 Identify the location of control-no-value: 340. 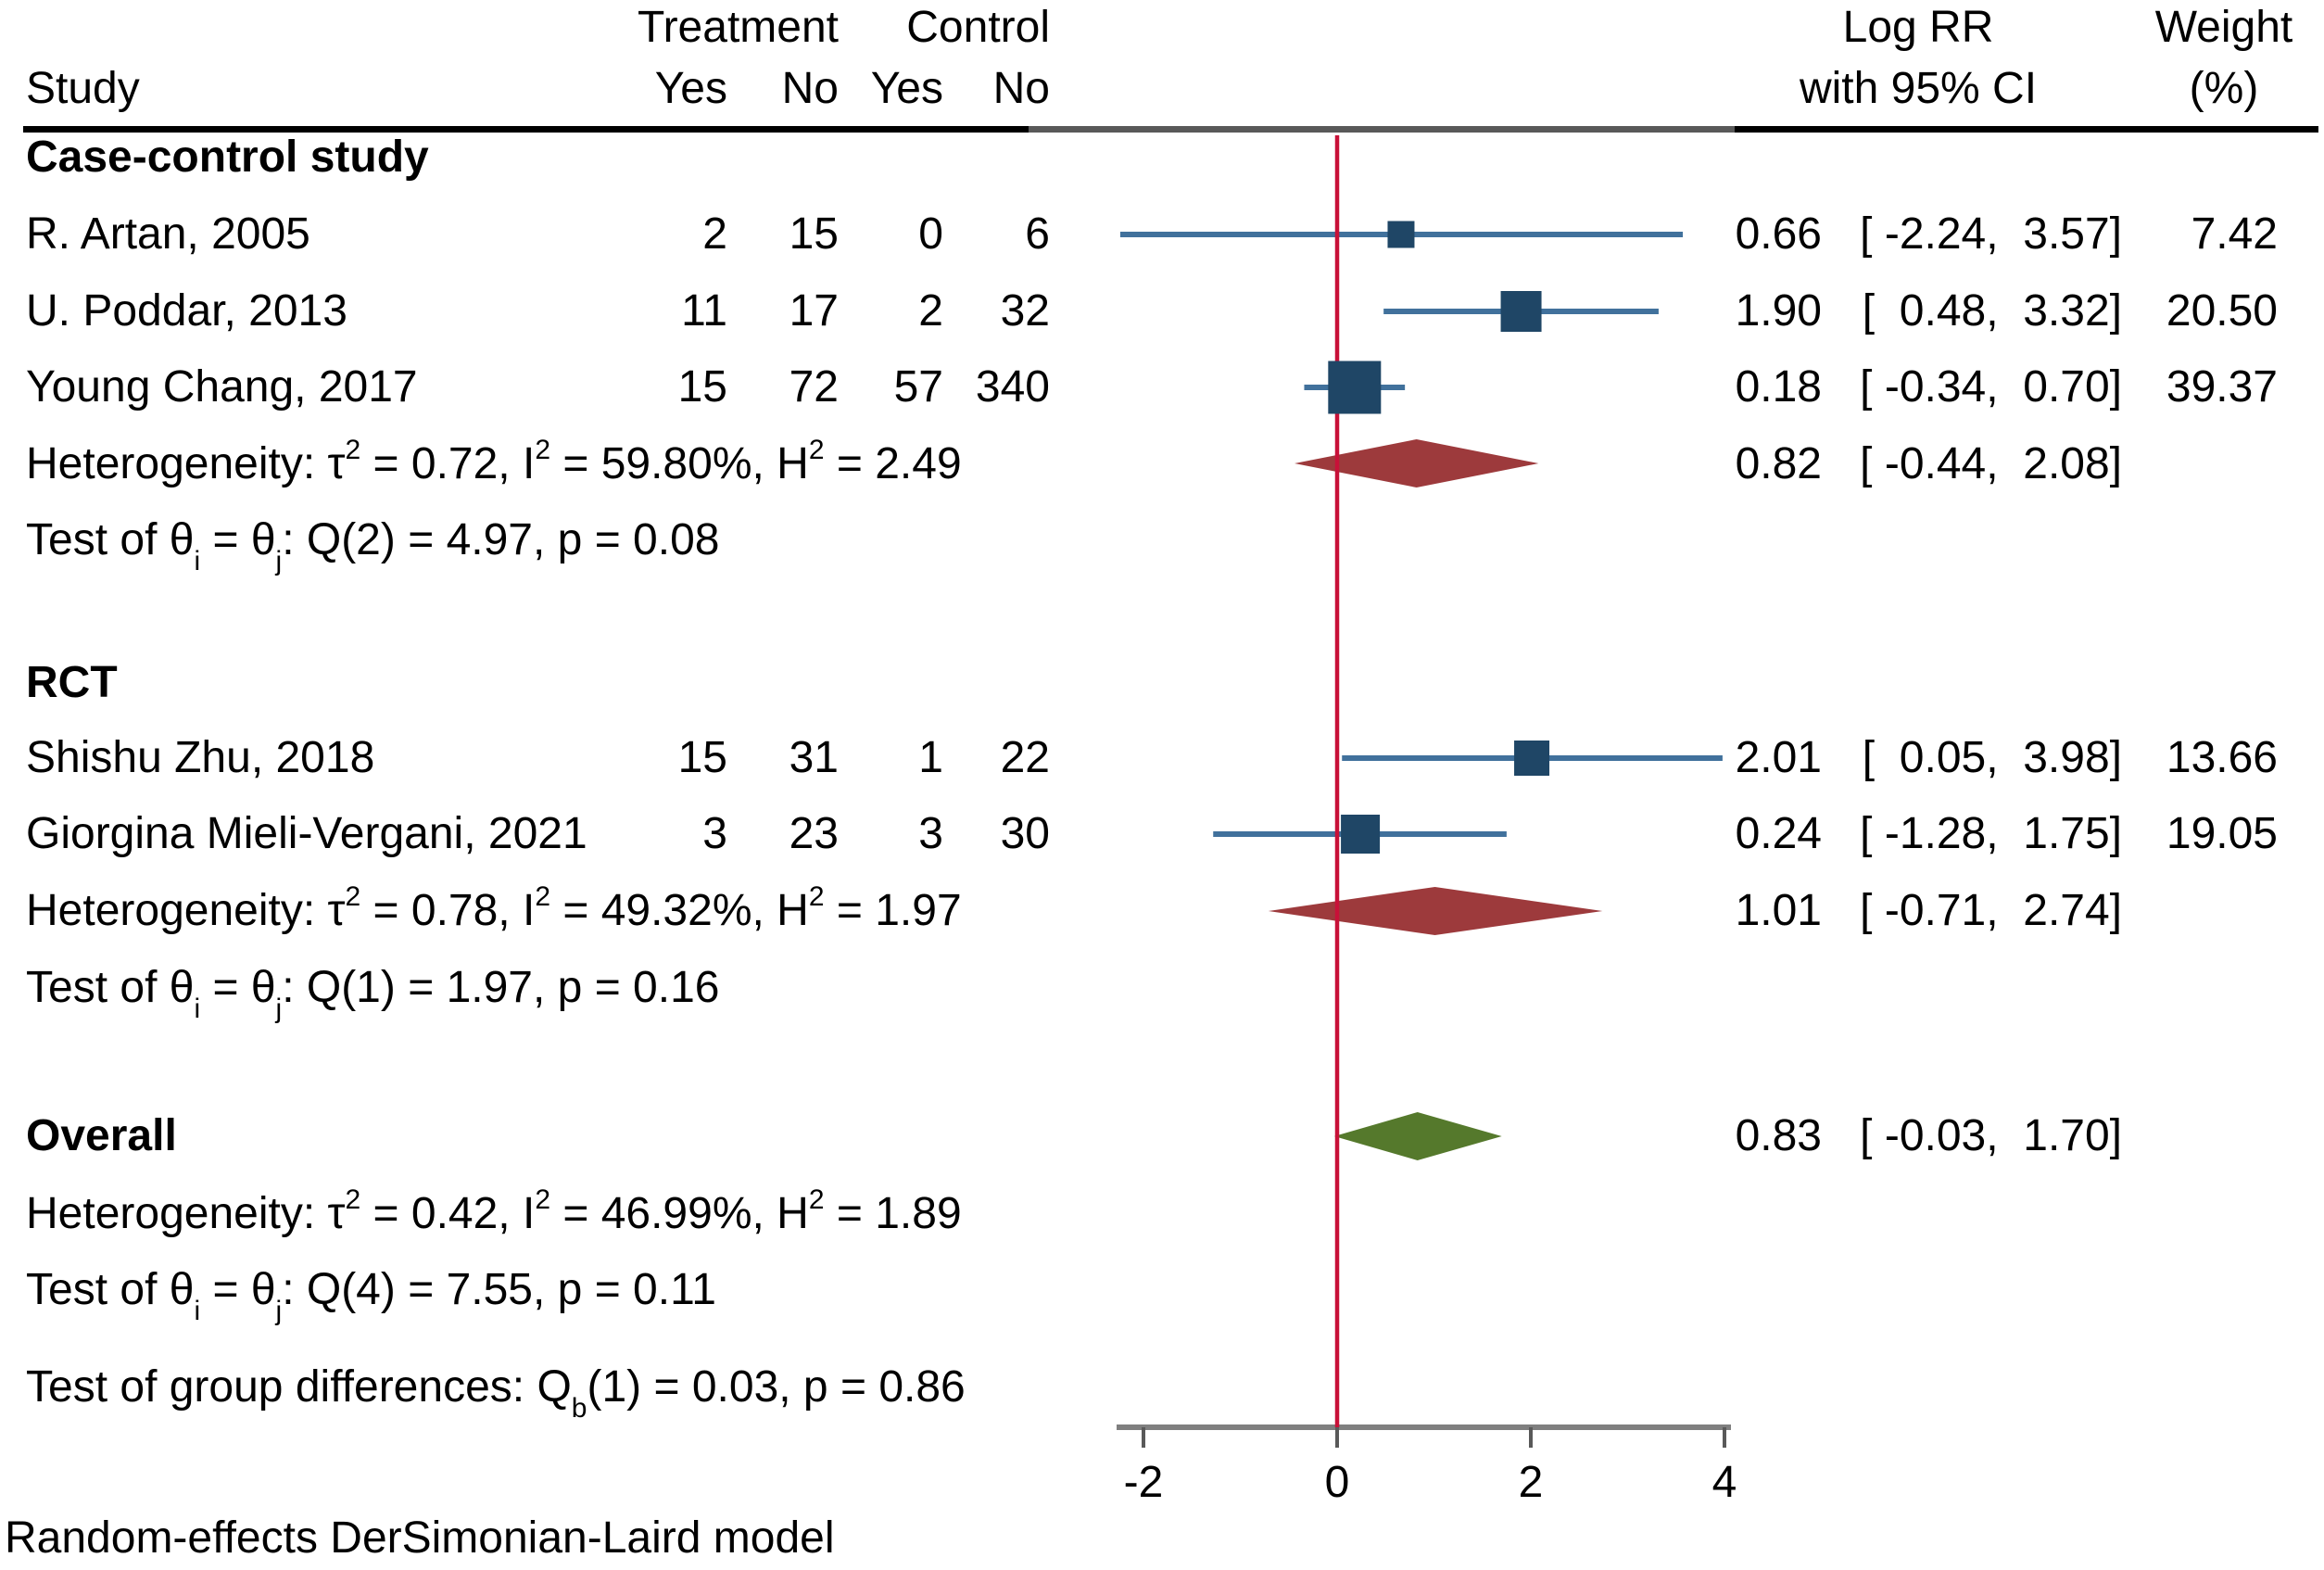
(1012, 386).